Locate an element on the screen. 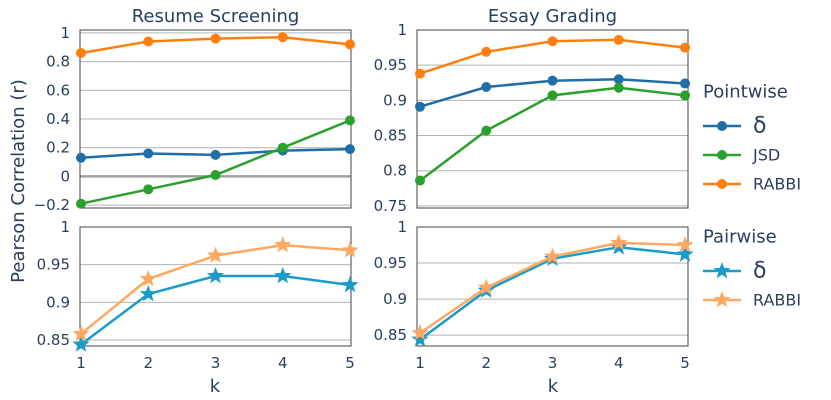 Image resolution: width=831 pixels, height=400 pixels. y-tick-label: 0 is located at coordinates (65, 176).